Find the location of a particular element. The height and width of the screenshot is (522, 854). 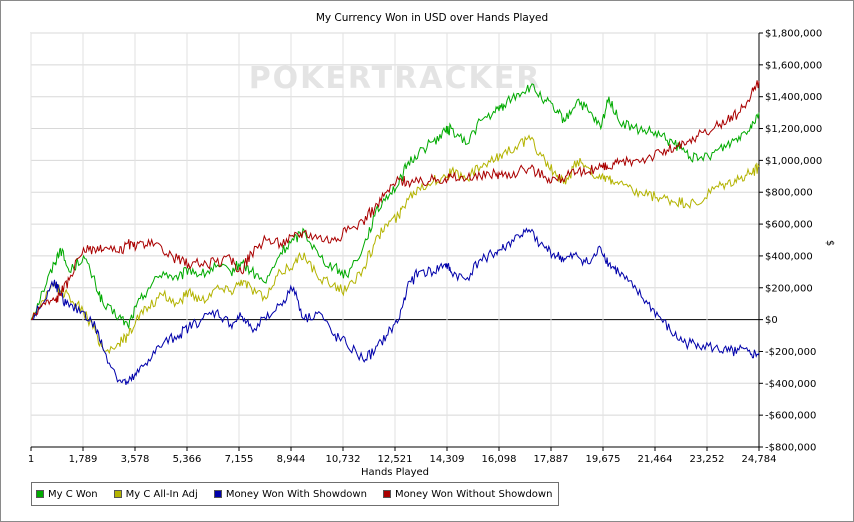

y-tick-label: $400,000 is located at coordinates (789, 256).